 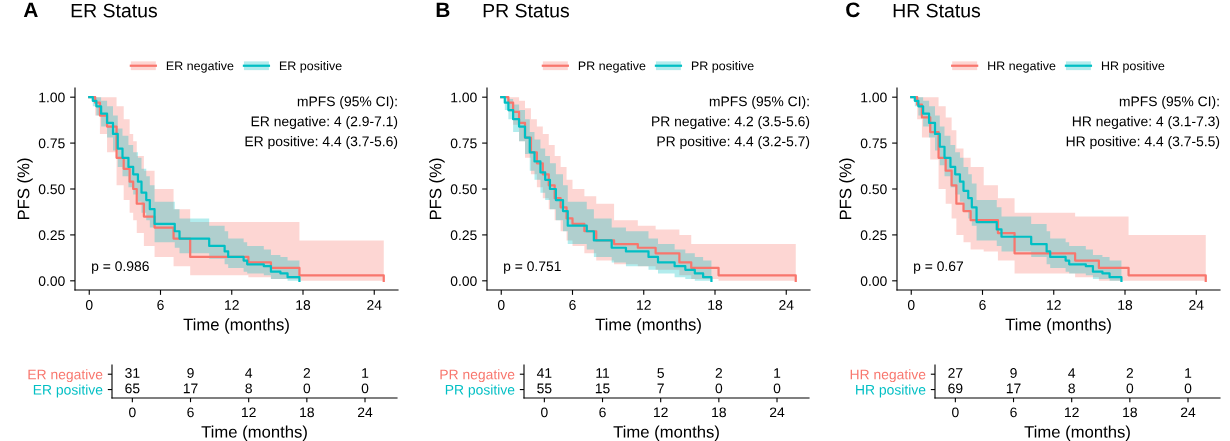 What do you see at coordinates (731, 123) in the screenshot?
I see `annotation: mPFS (95% CI): PR negative: 4.2 (3.5-5.6) PR positive: 4.4 (3.2-5.7)` at bounding box center [731, 123].